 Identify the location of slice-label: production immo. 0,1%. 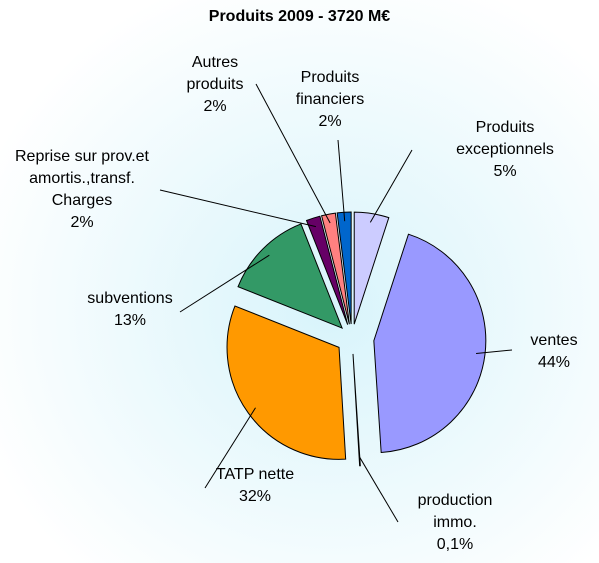
(455, 523).